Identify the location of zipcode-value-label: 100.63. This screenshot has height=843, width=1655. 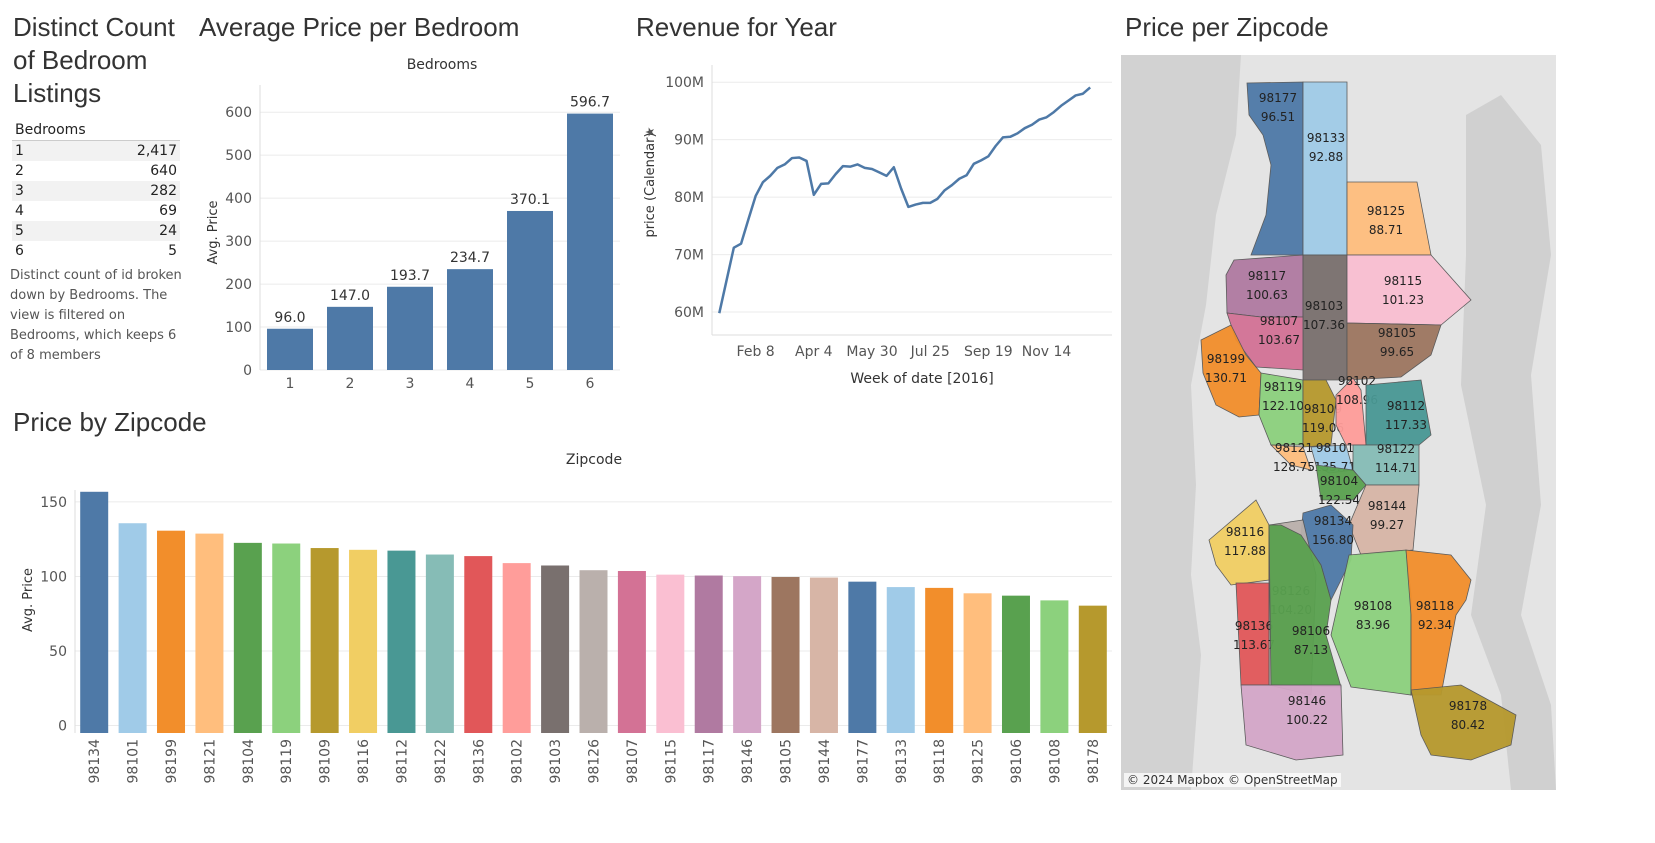
(1267, 295).